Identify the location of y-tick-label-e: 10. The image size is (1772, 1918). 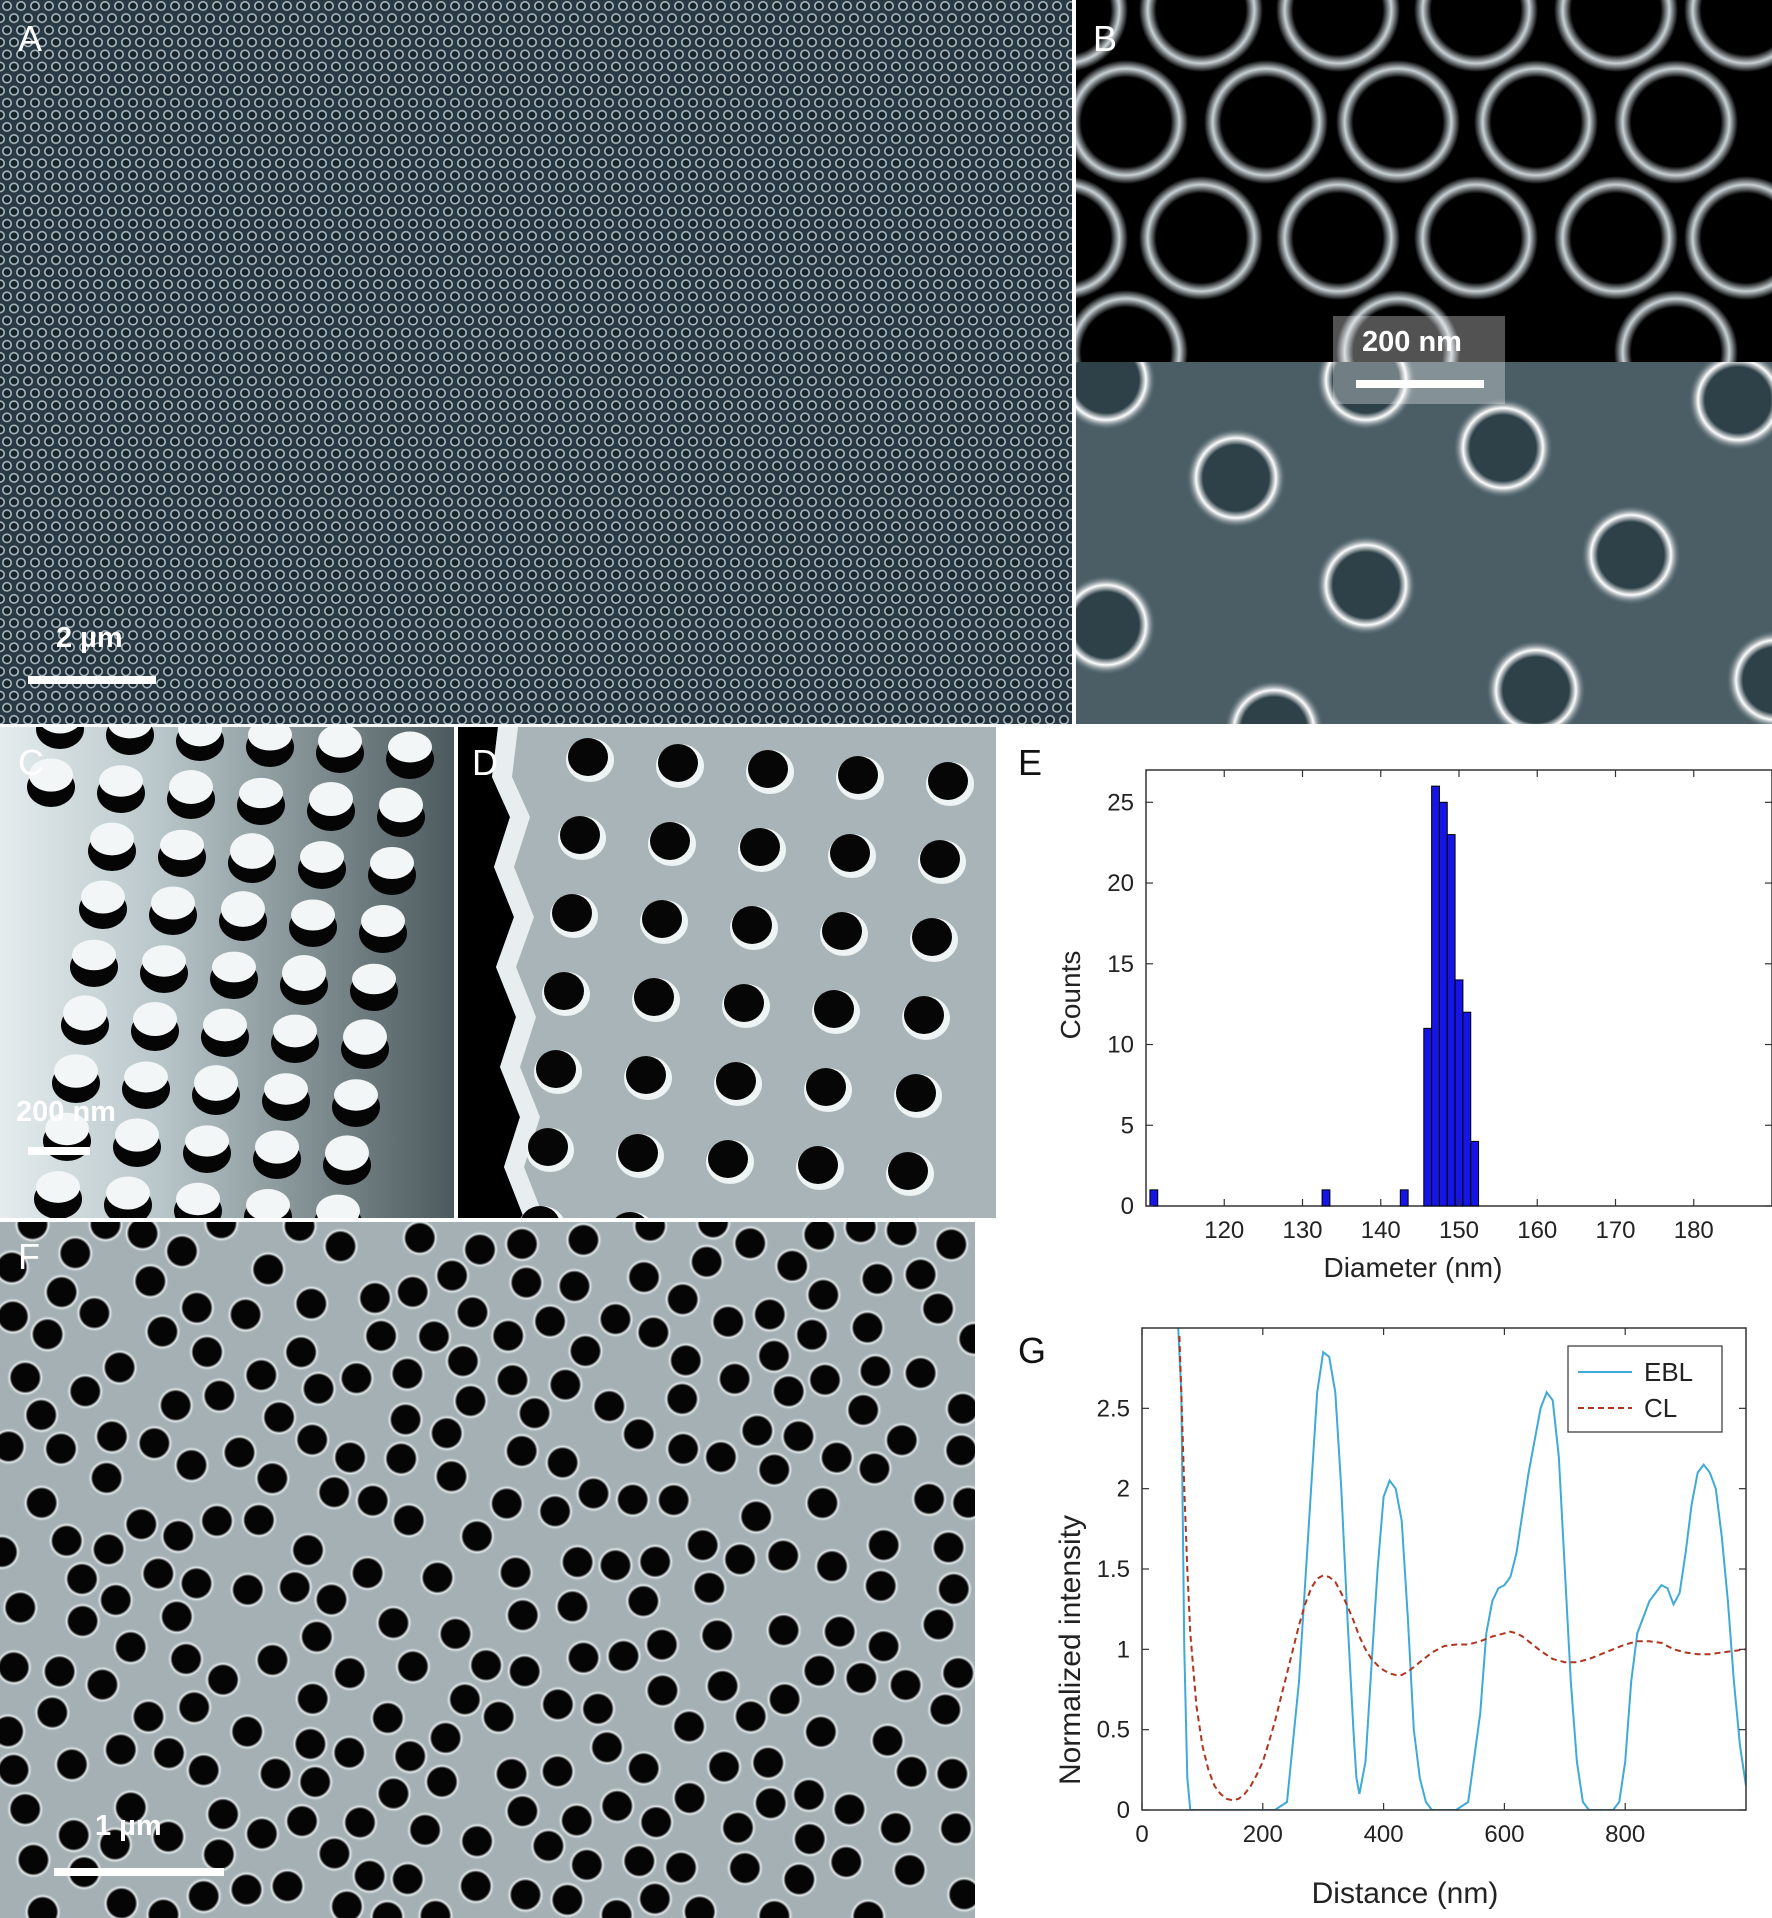
(1120, 1045).